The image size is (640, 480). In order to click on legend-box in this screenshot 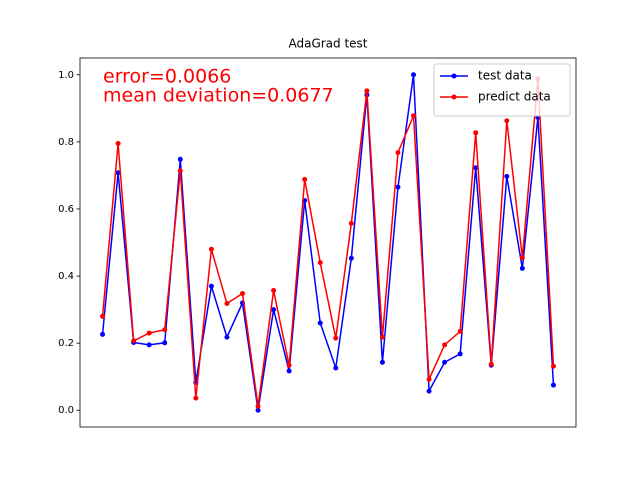, I will do `click(502, 90)`.